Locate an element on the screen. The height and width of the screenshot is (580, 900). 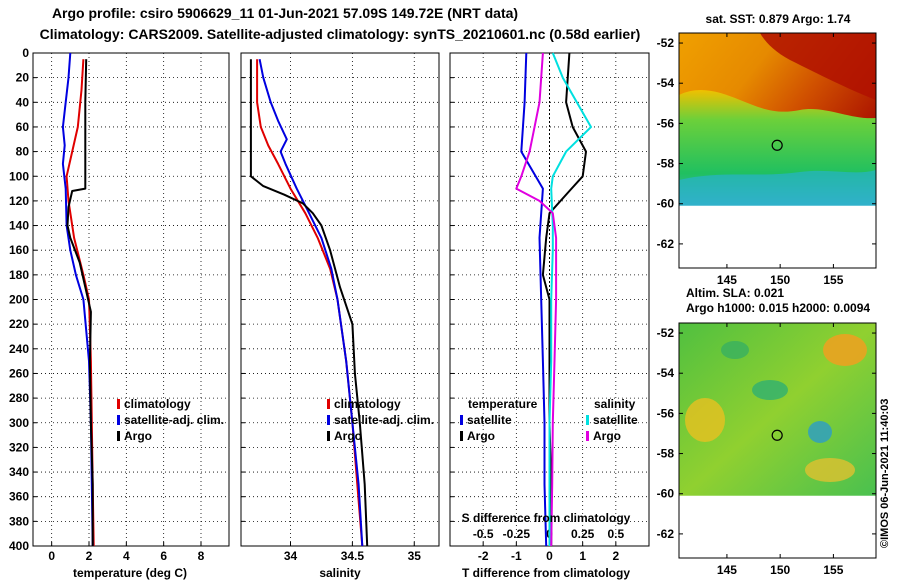
y-tick-label: 0 is located at coordinates (25, 53).